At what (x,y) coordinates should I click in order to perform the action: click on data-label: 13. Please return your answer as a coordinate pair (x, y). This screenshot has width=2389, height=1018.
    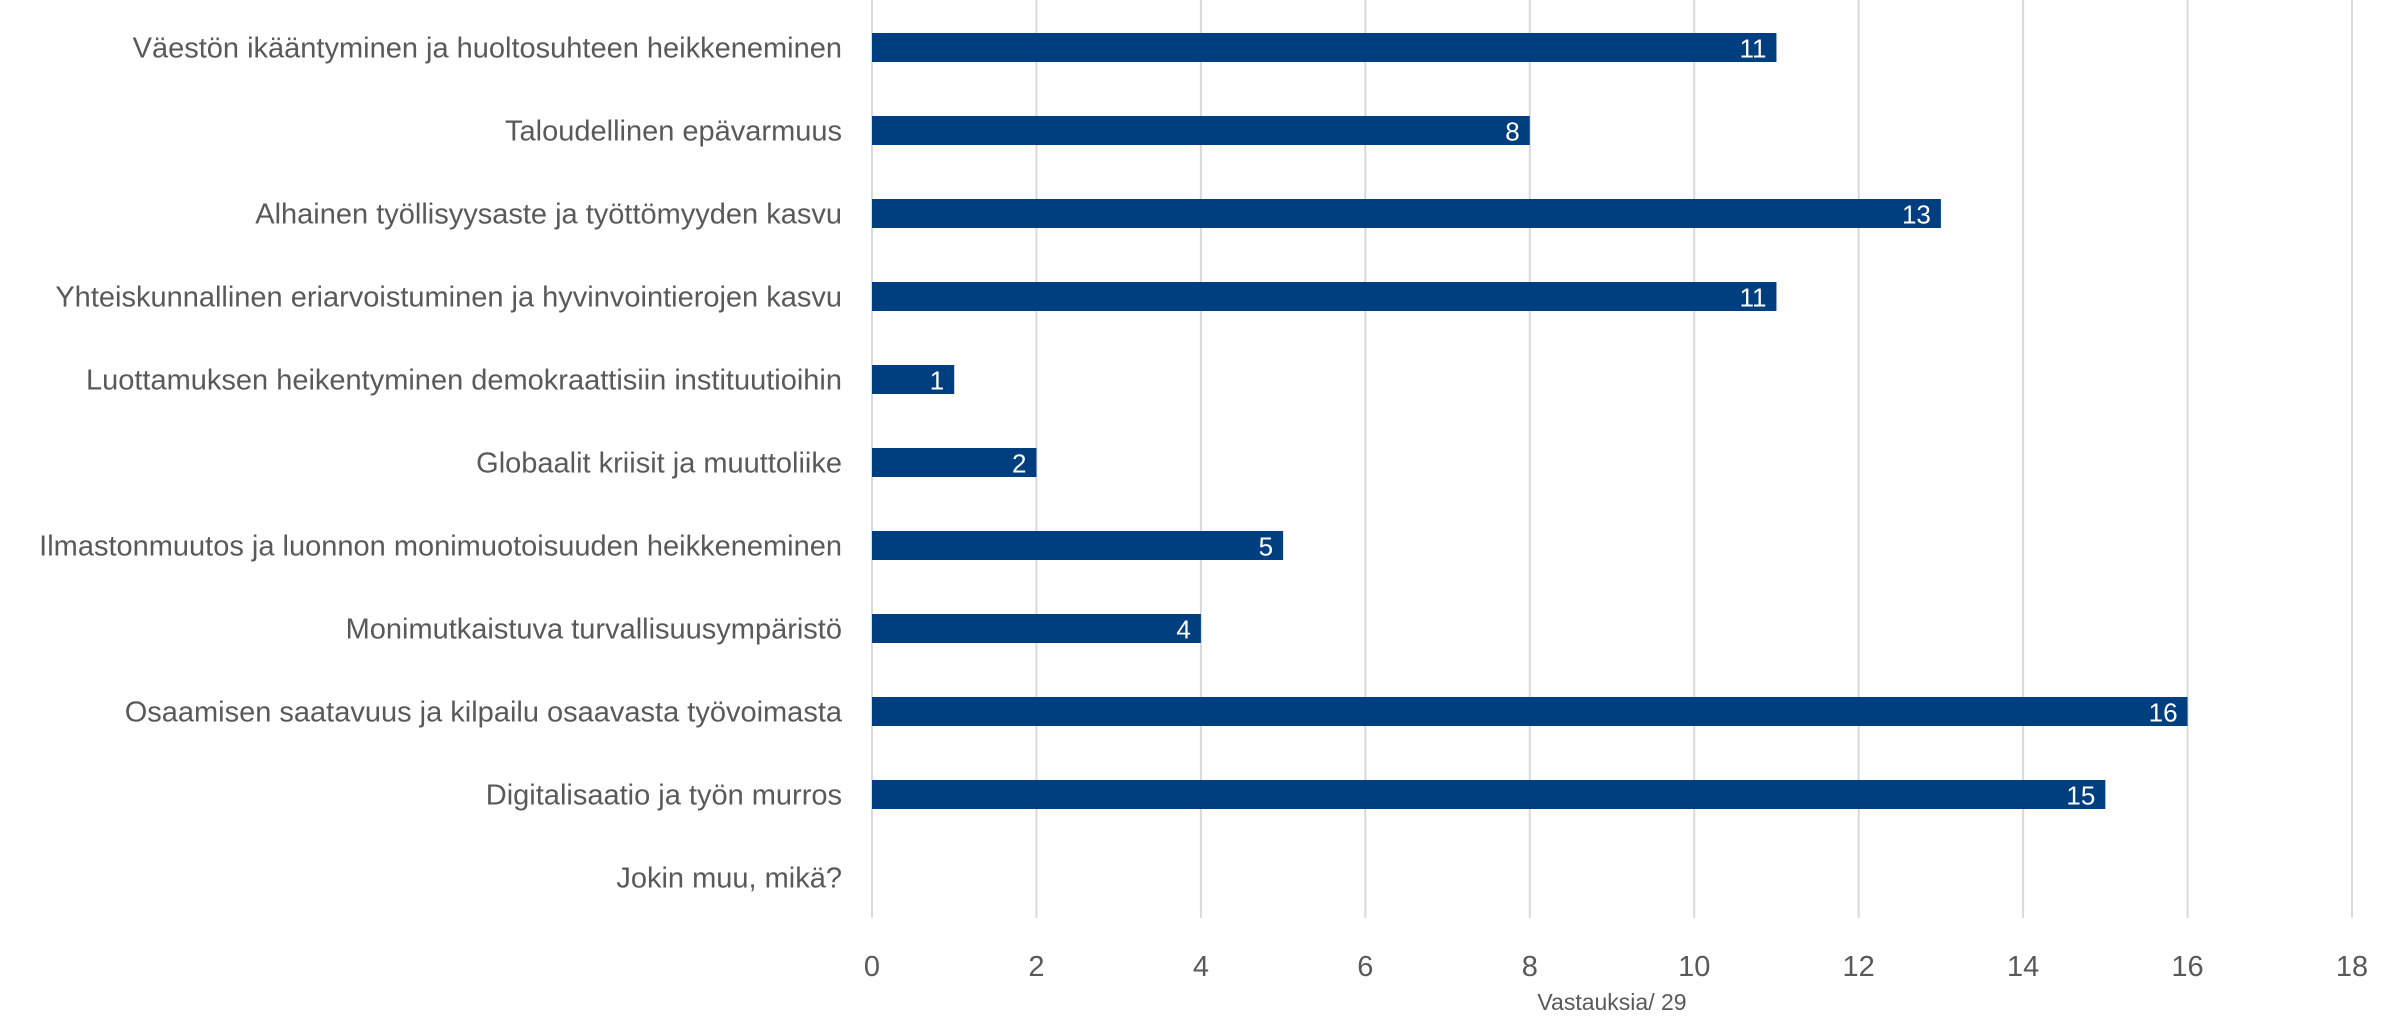
    Looking at the image, I should click on (1916, 215).